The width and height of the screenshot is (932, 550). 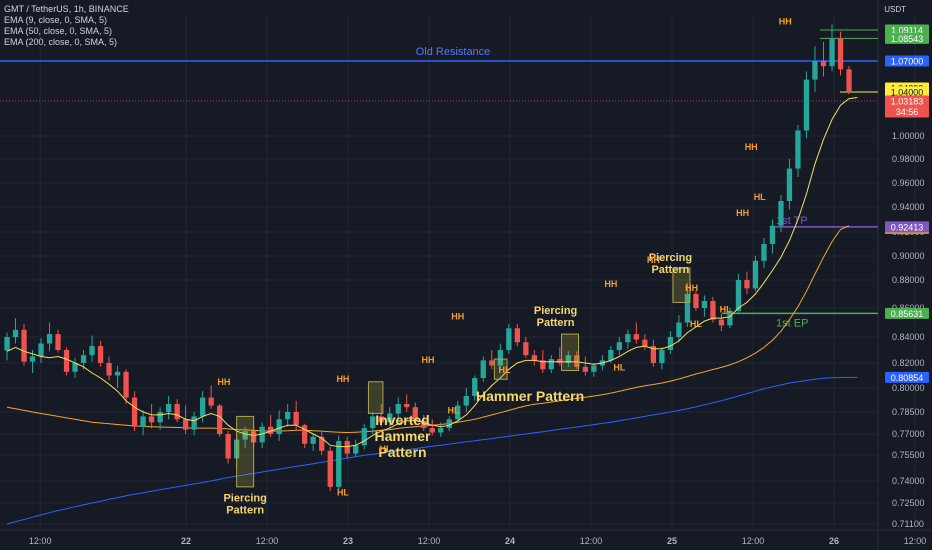 I want to click on price-tick-label: 0.77000, so click(x=908, y=434).